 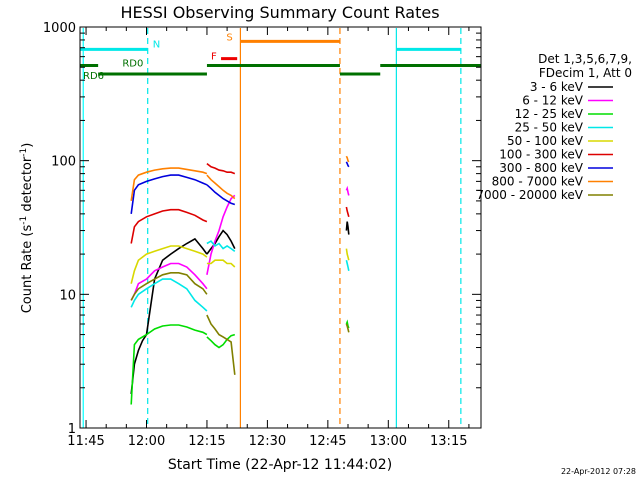 What do you see at coordinates (72, 429) in the screenshot?
I see `y-tick-label-0: 1` at bounding box center [72, 429].